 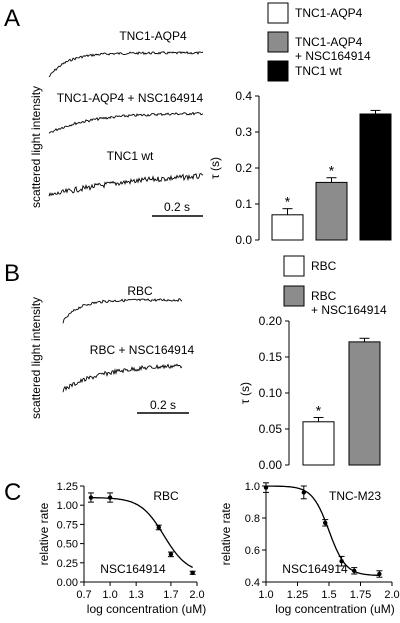 What do you see at coordinates (36, 358) in the screenshot?
I see `b-traces-ylabel: scattered light intensity` at bounding box center [36, 358].